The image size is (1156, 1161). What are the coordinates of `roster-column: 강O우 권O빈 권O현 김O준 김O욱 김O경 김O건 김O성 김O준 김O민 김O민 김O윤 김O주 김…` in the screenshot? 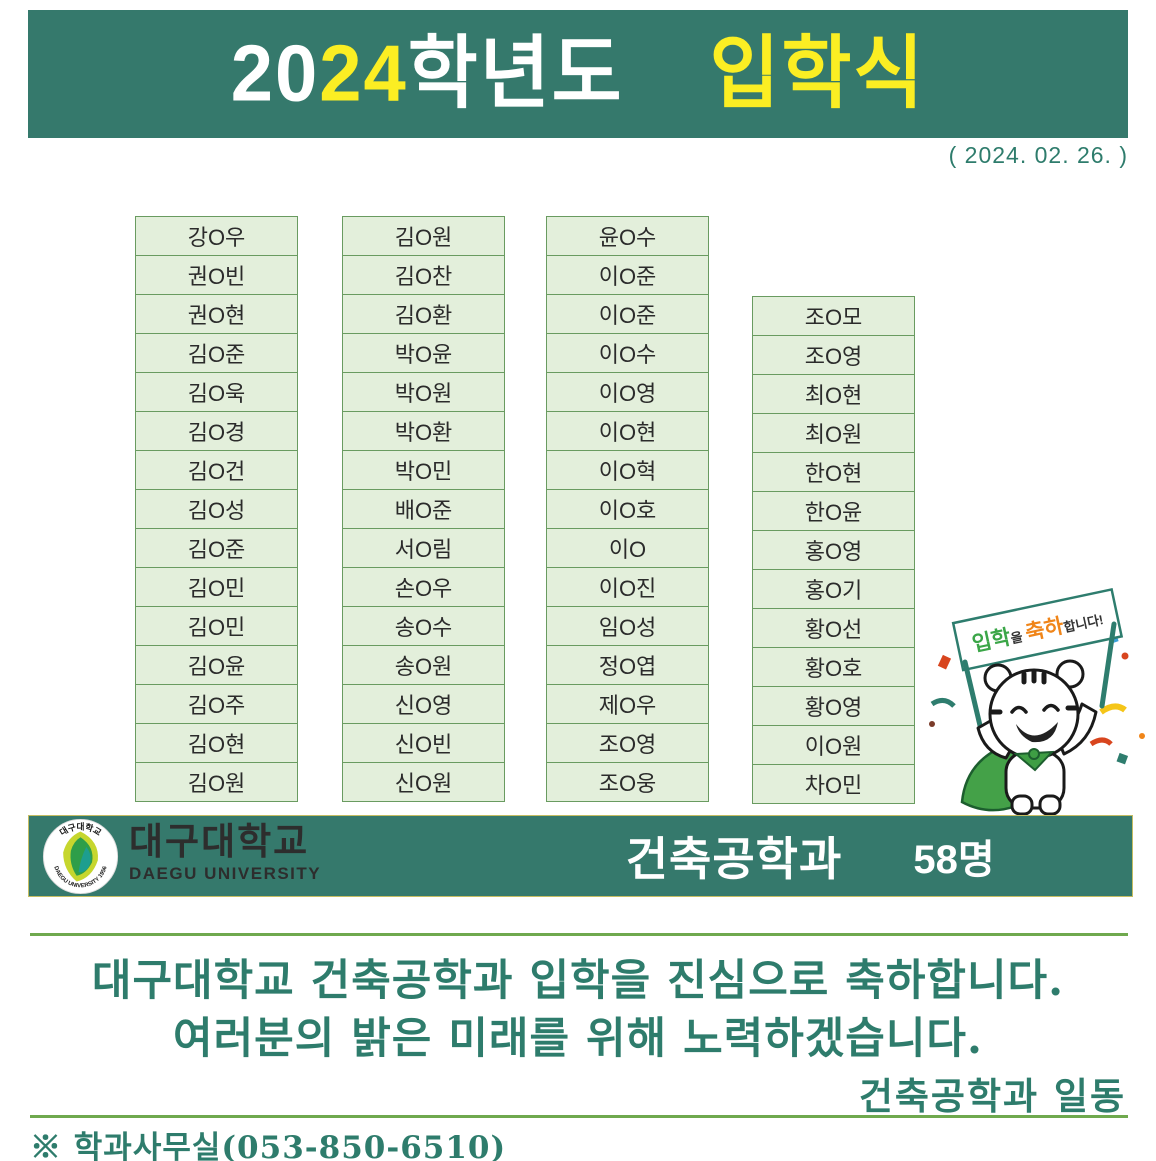 It's located at (216, 509).